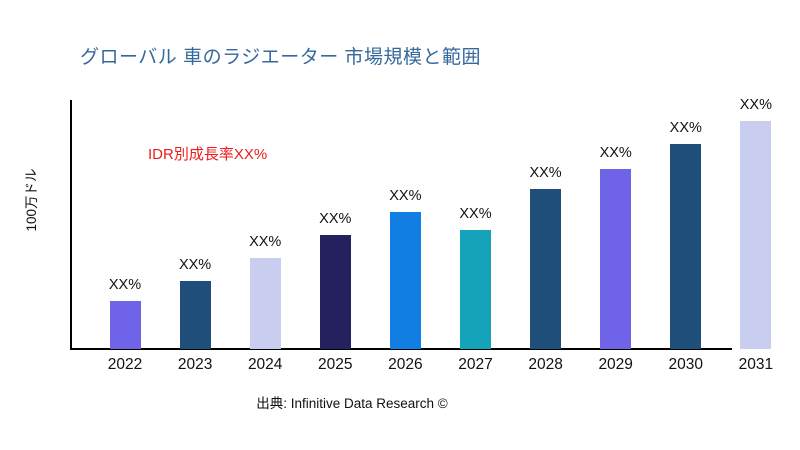  I want to click on bar-value-label-2025: XX%, so click(335, 219).